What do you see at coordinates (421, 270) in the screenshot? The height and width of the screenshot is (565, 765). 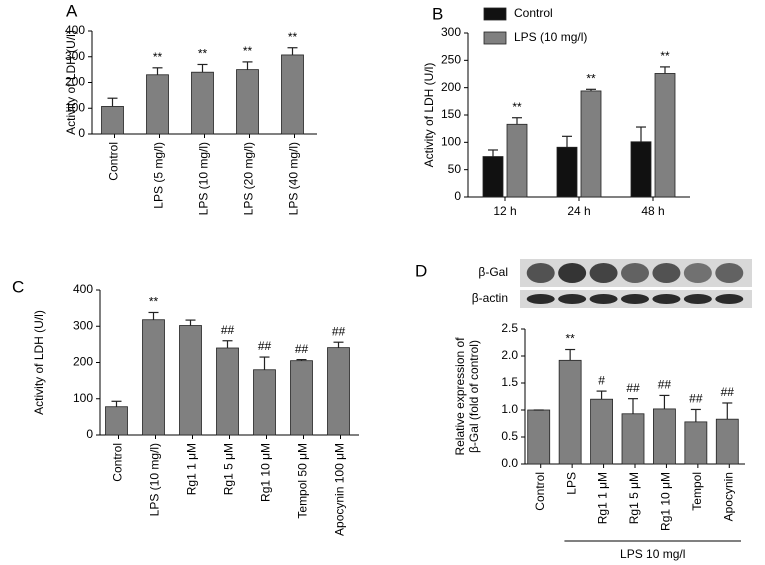 I see `panel-label: D` at bounding box center [421, 270].